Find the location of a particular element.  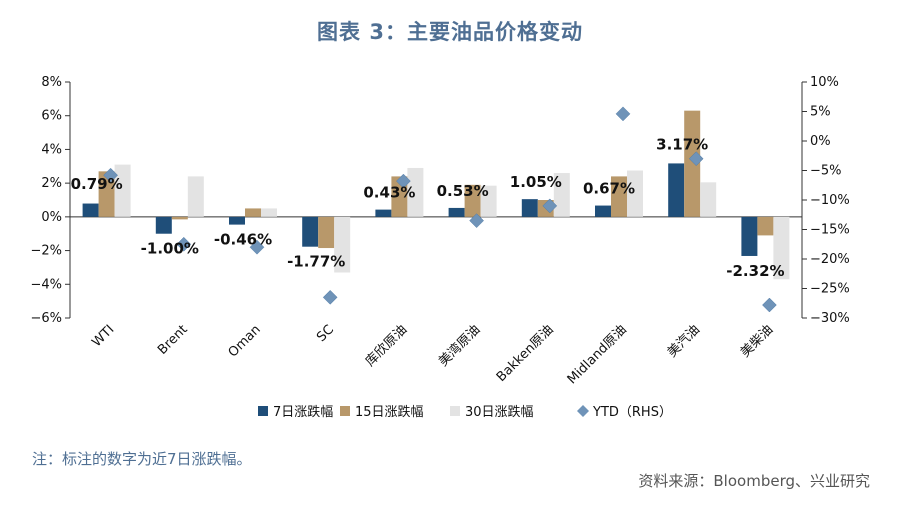

category-label: Bakken原油 is located at coordinates (525, 353).